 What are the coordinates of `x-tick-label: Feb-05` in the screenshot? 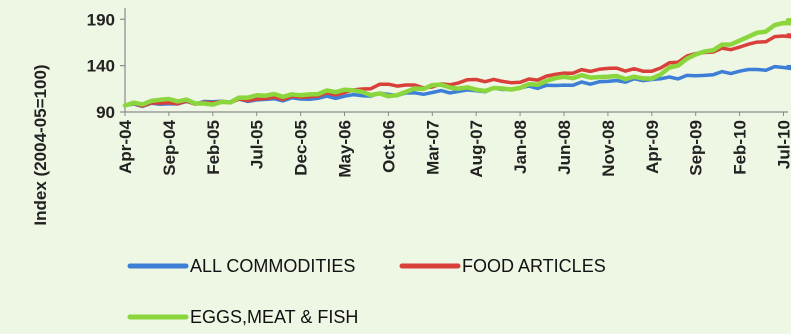 It's located at (213, 147).